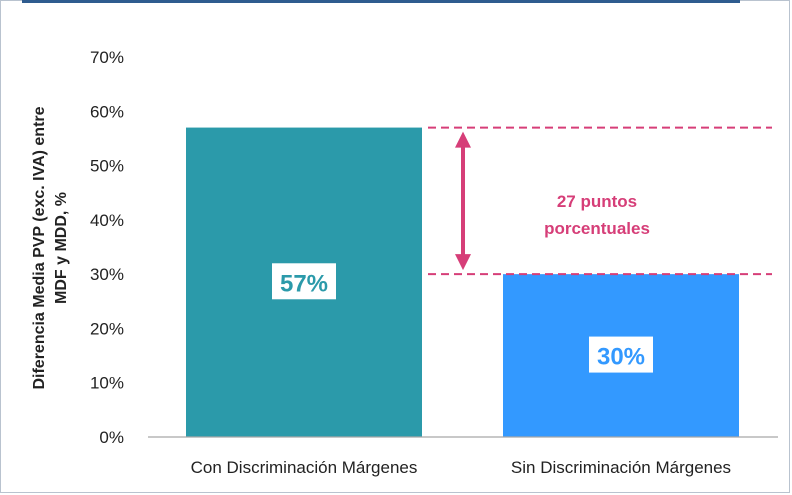  What do you see at coordinates (39, 247) in the screenshot?
I see `y-axis-label-line-1: Diferencia Media PVP (exc. IVA) entre` at bounding box center [39, 247].